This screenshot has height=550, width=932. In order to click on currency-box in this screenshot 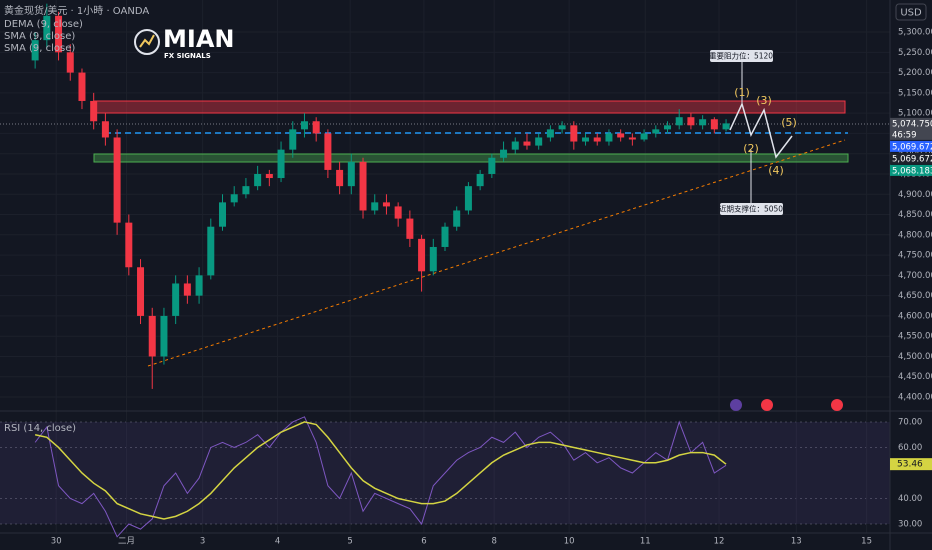, I will do `click(911, 12)`.